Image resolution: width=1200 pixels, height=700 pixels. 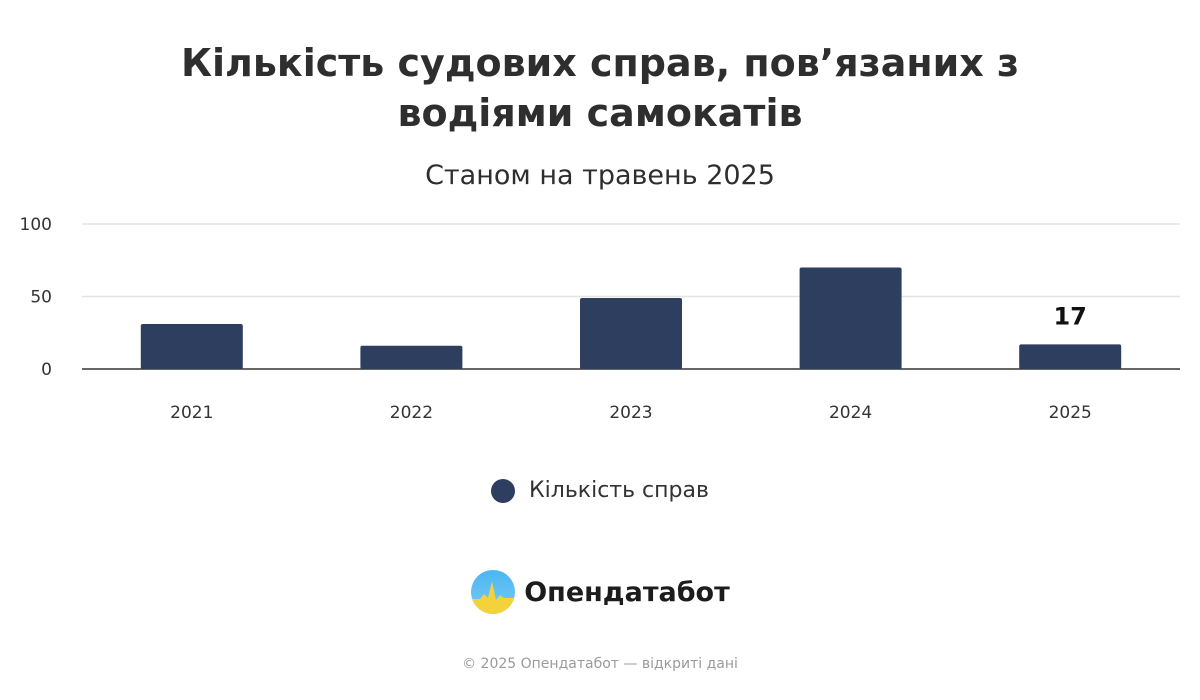 I want to click on logo-text: Опендатабот, so click(x=627, y=592).